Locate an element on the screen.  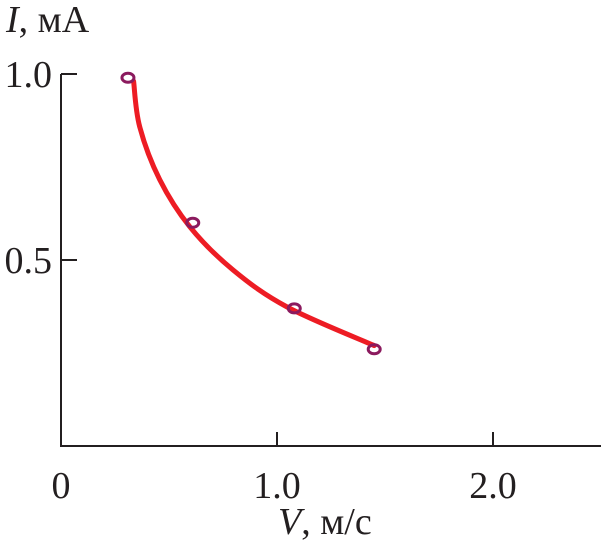
y-tick-label: 1.0 is located at coordinates (29, 75).